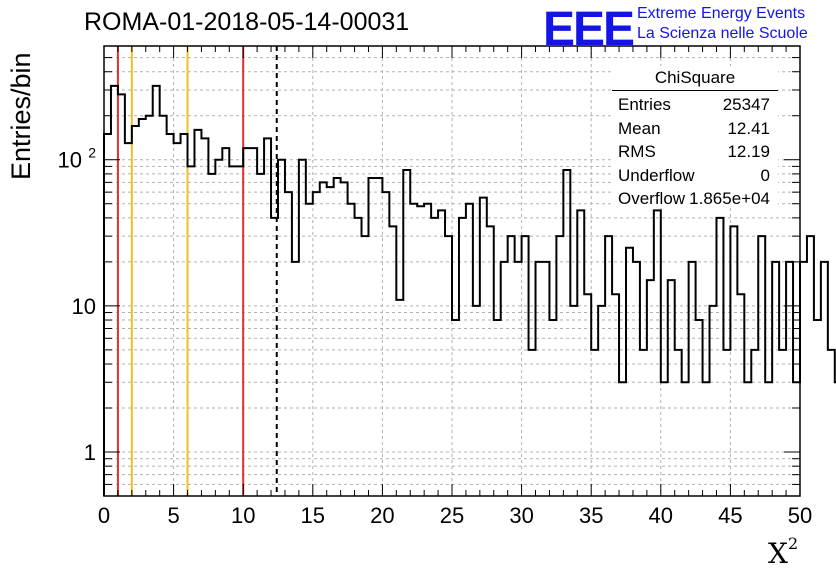 The height and width of the screenshot is (572, 836). Describe the element at coordinates (521, 515) in the screenshot. I see `x-tick-label: 30` at that location.